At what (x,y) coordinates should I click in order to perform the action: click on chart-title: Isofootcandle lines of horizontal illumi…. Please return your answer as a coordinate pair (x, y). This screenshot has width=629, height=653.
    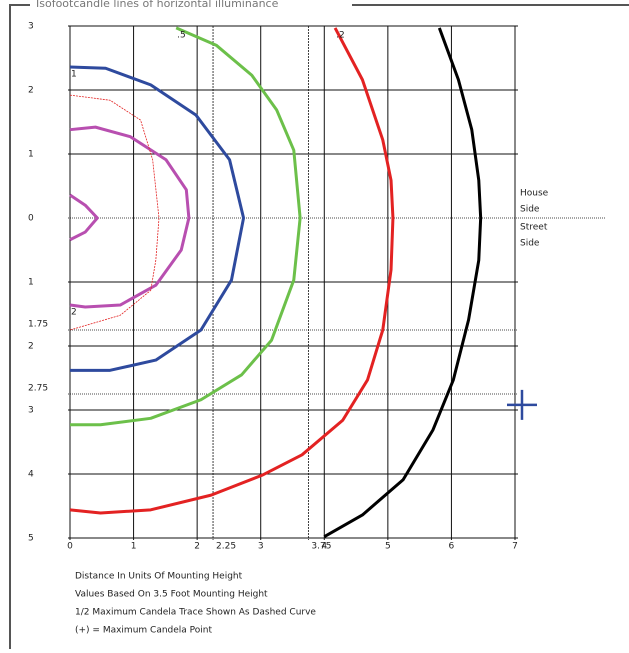
    Looking at the image, I should click on (157, 5).